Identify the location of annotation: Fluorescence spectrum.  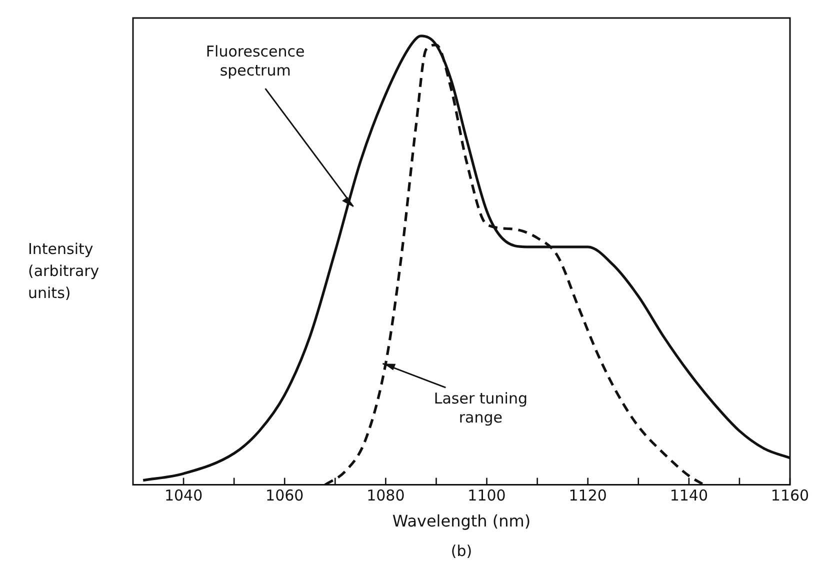
(255, 61).